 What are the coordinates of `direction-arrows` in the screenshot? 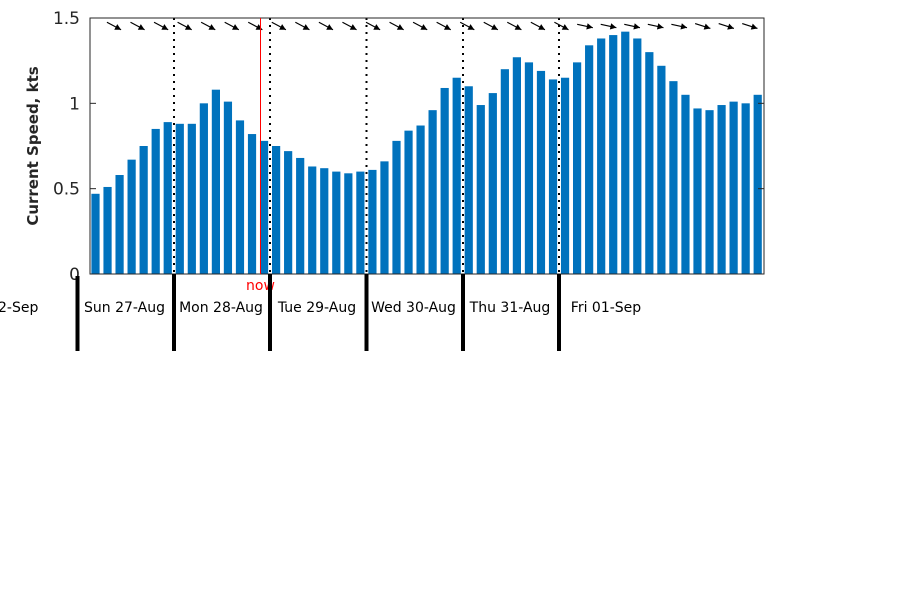 It's located at (432, 26).